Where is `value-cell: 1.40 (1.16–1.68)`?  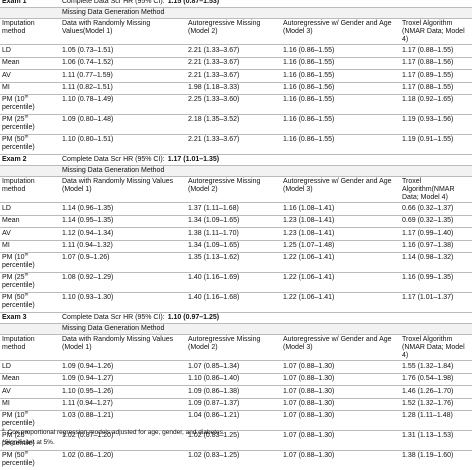 value-cell: 1.40 (1.16–1.68) is located at coordinates (233, 303).